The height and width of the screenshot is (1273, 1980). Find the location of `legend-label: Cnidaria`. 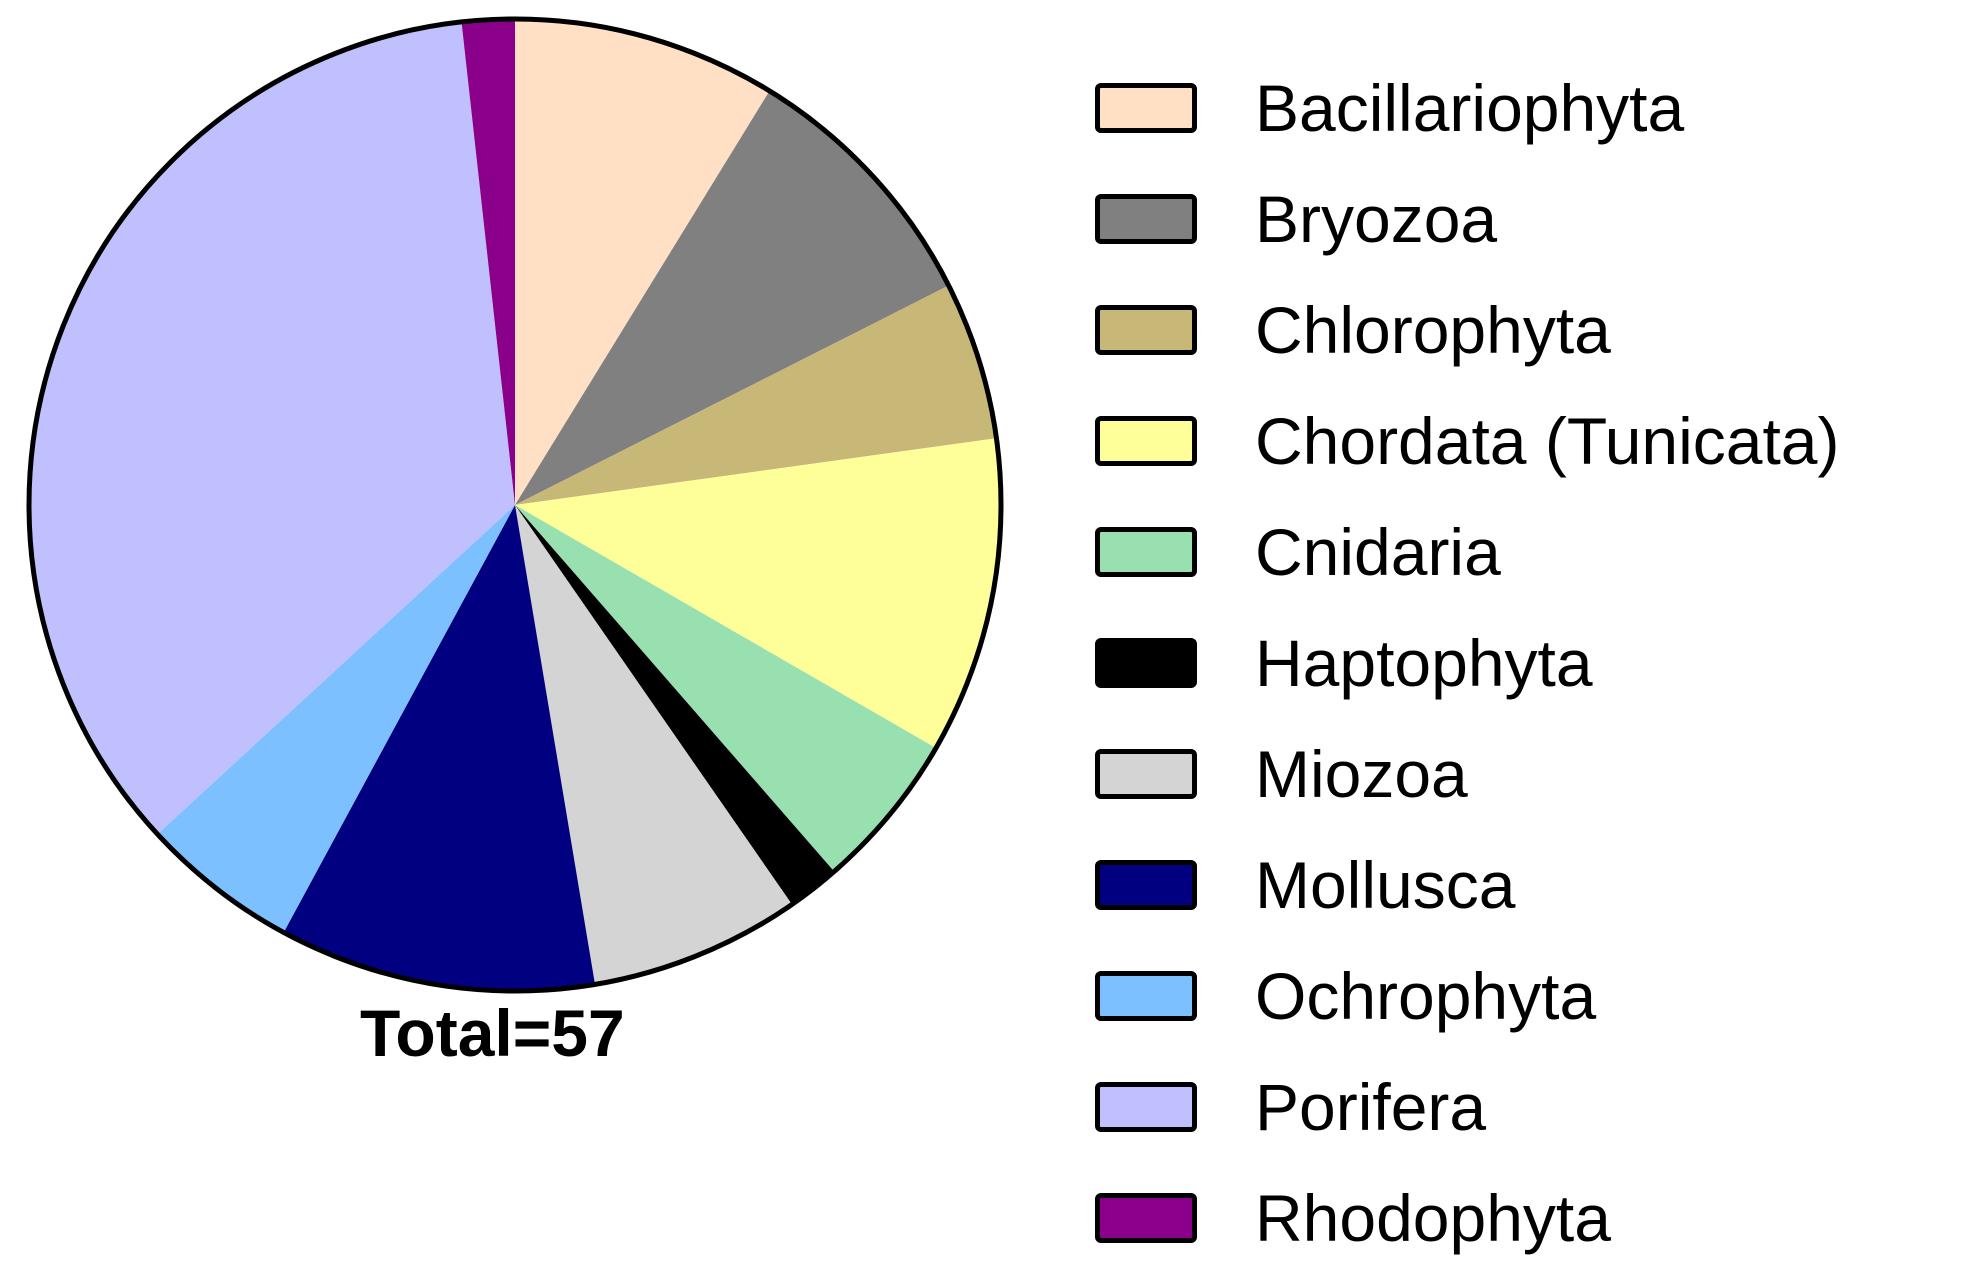

legend-label: Cnidaria is located at coordinates (1378, 551).